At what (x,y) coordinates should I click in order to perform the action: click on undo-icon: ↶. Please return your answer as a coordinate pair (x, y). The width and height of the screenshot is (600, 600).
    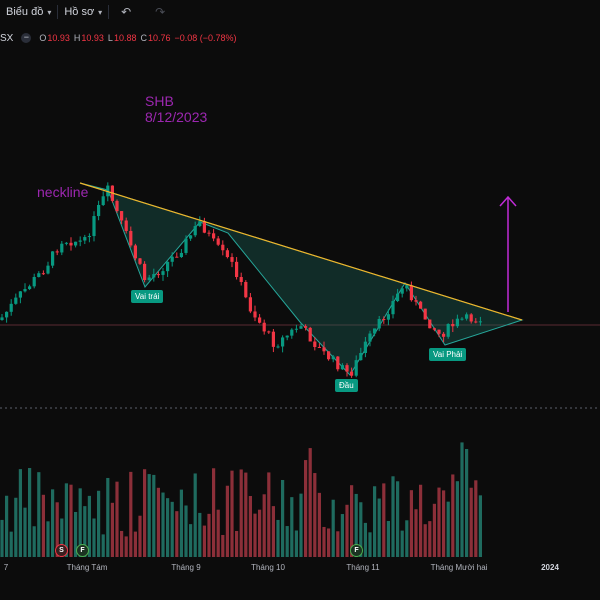
    Looking at the image, I should click on (126, 12).